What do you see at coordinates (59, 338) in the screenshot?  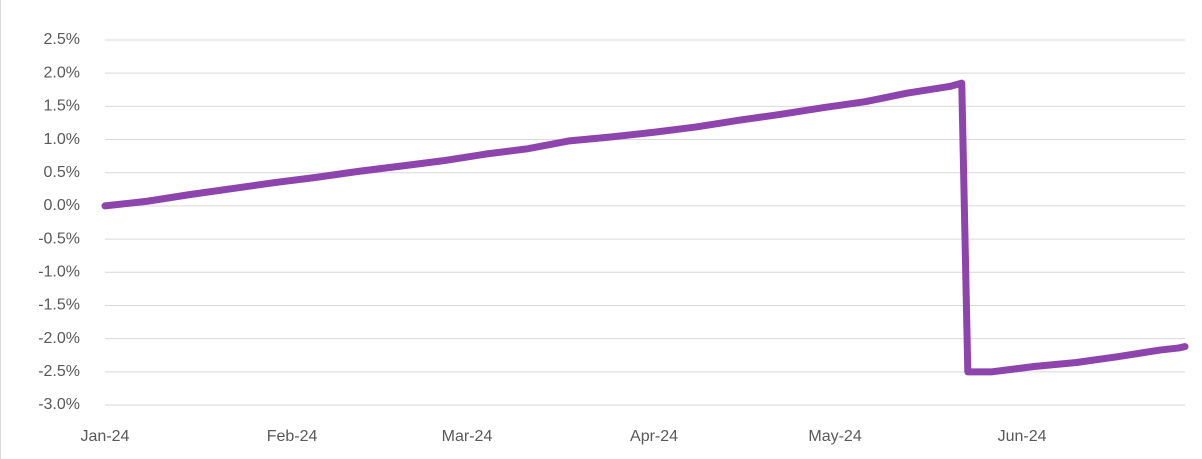 I see `y-tick-label: -2.0%` at bounding box center [59, 338].